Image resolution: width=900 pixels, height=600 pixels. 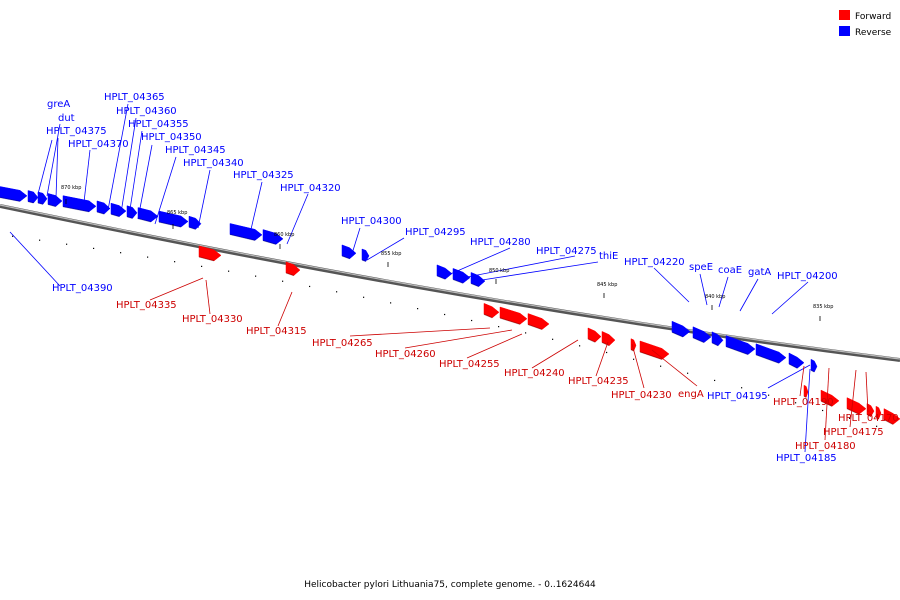 I want to click on tick-label: 840 kbp, so click(x=715, y=297).